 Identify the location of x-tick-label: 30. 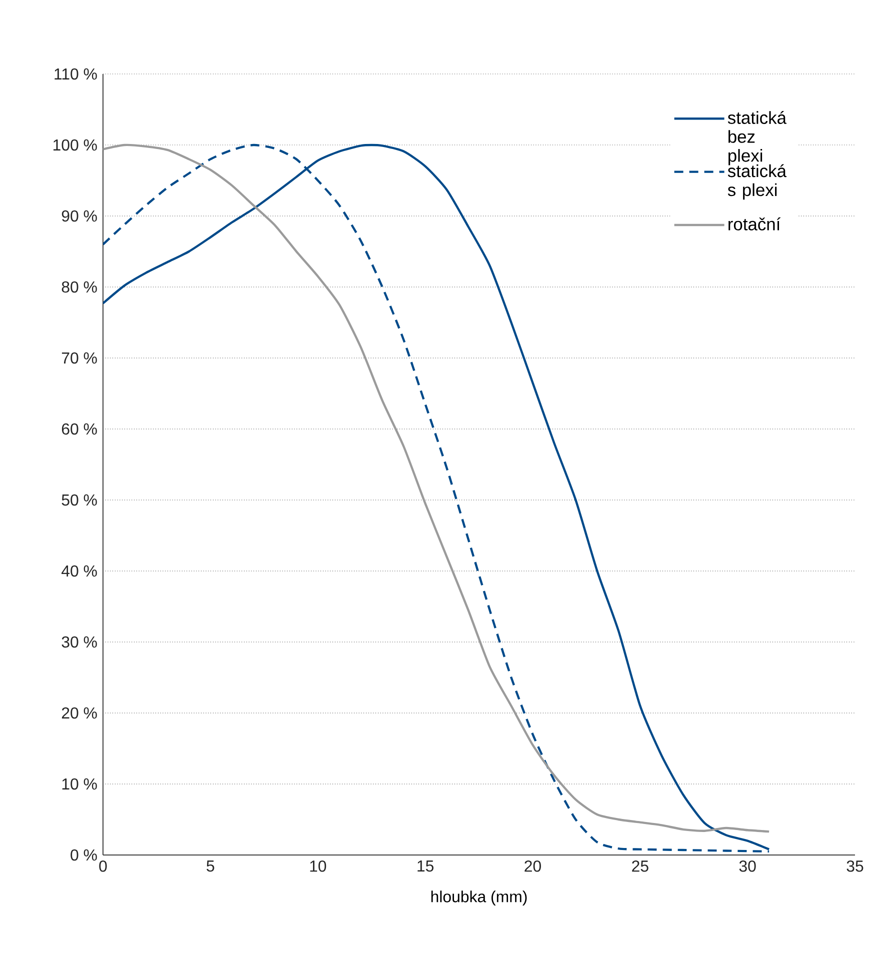
(747, 866).